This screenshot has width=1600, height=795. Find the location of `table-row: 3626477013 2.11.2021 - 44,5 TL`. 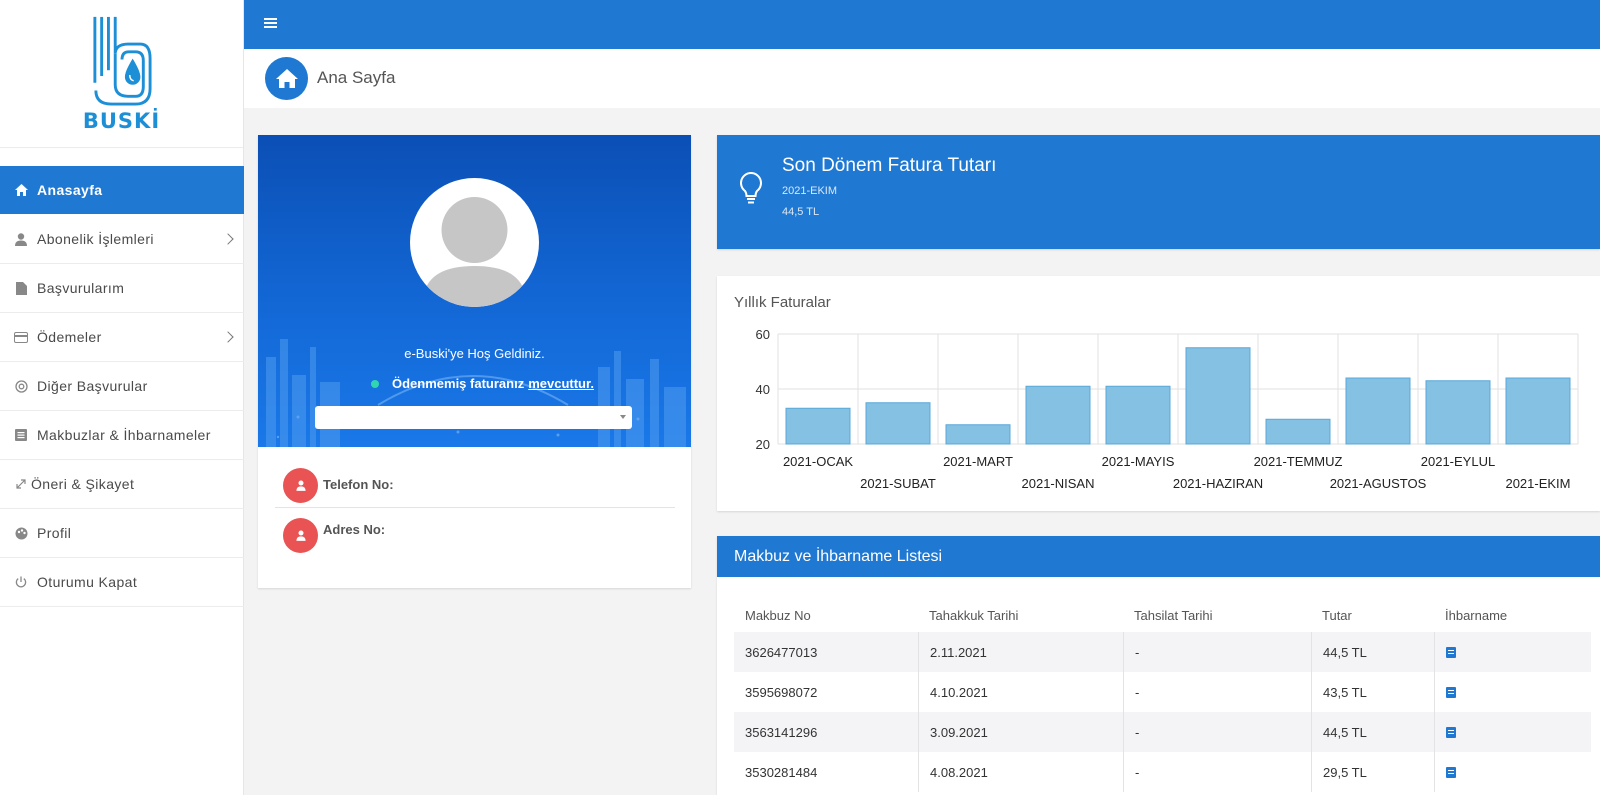

table-row: 3626477013 2.11.2021 - 44,5 TL is located at coordinates (1162, 652).